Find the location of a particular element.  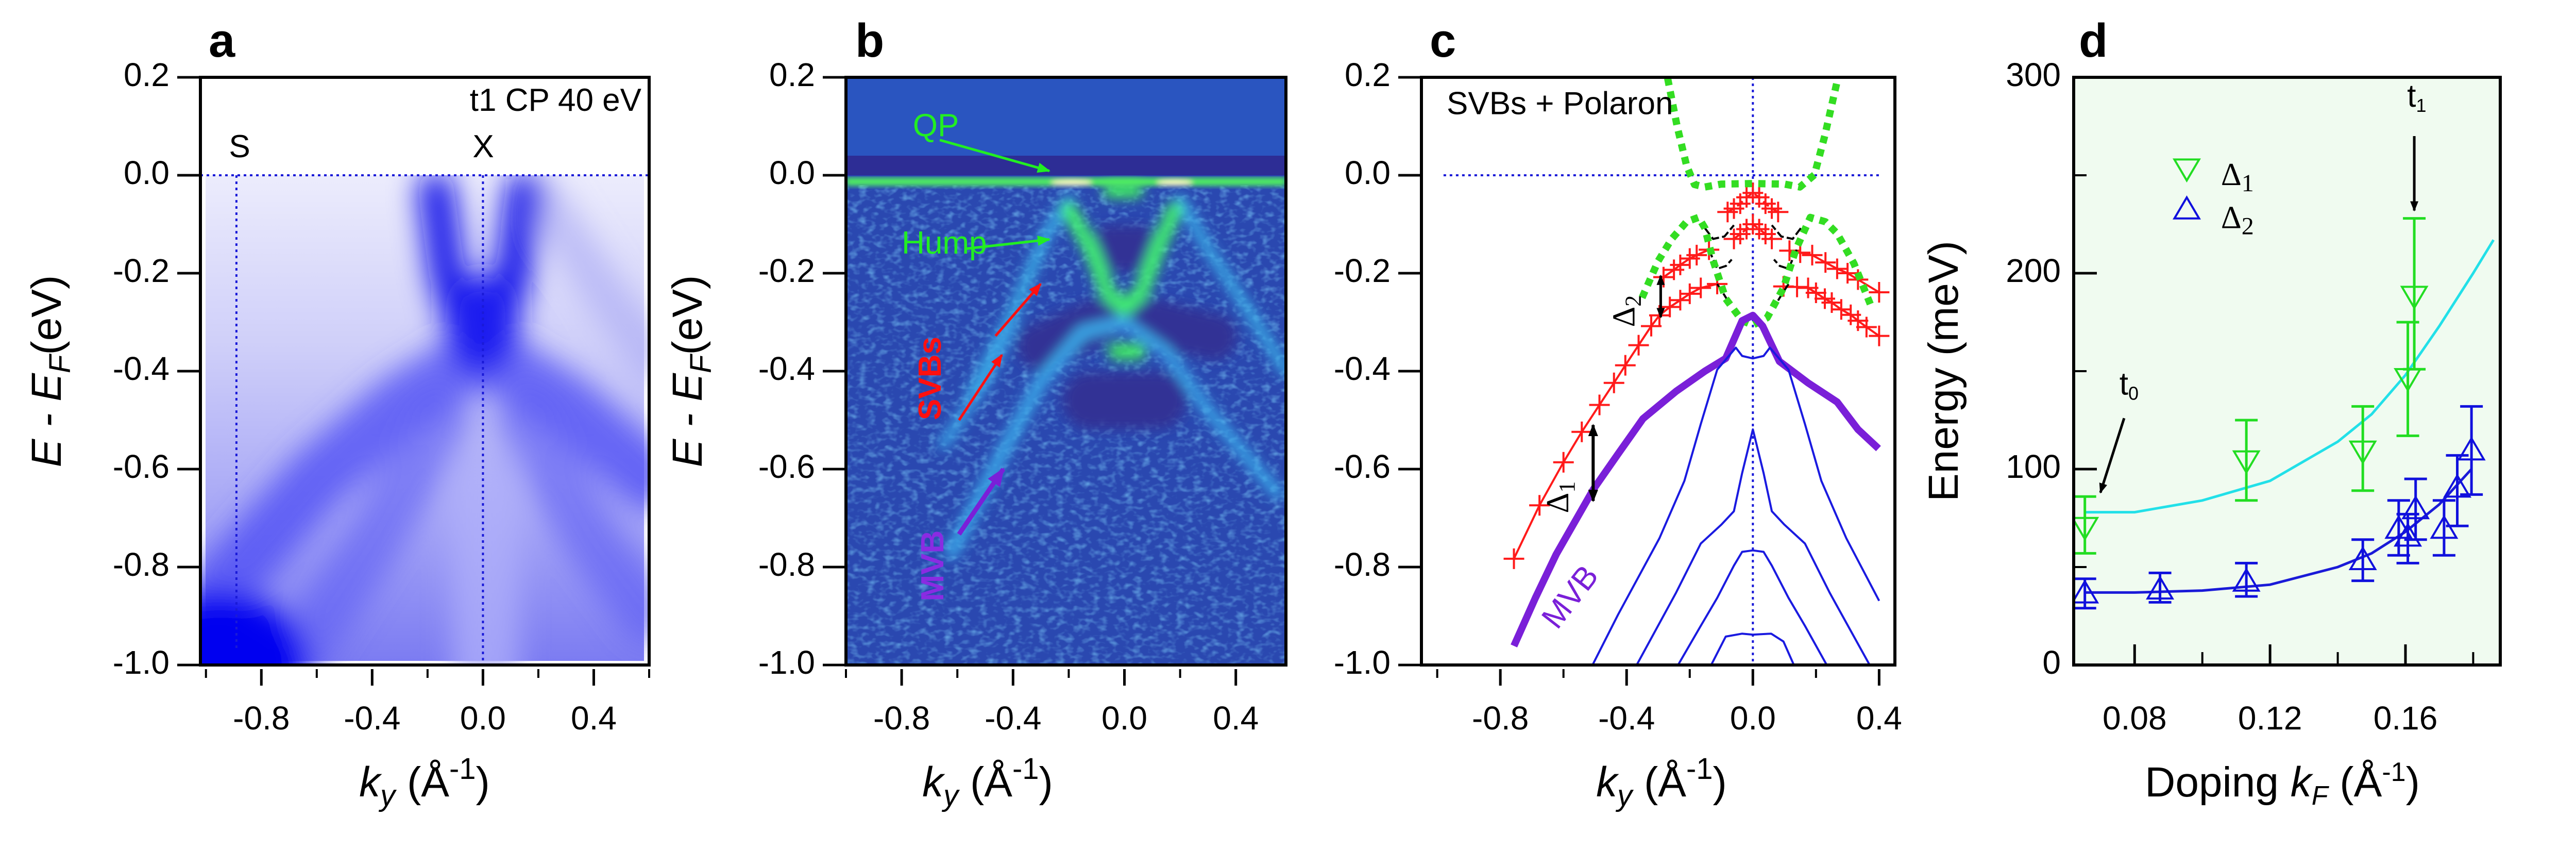

panel-c-title: SVBs + Polaron is located at coordinates (1560, 103).